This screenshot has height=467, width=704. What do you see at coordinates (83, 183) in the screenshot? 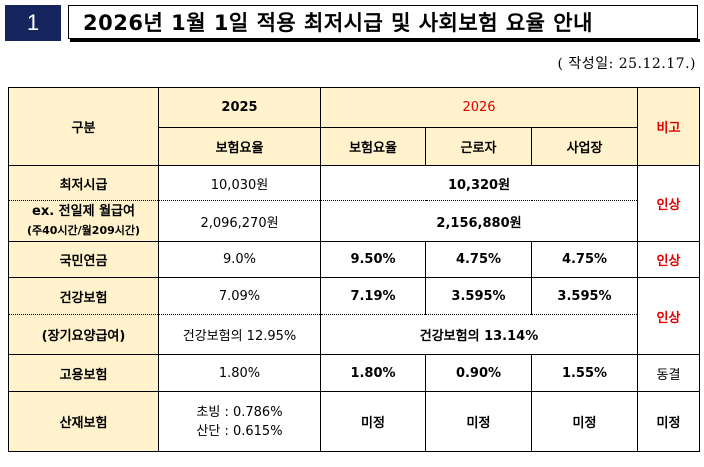
I see `row-label-min-wage: 최저시급` at bounding box center [83, 183].